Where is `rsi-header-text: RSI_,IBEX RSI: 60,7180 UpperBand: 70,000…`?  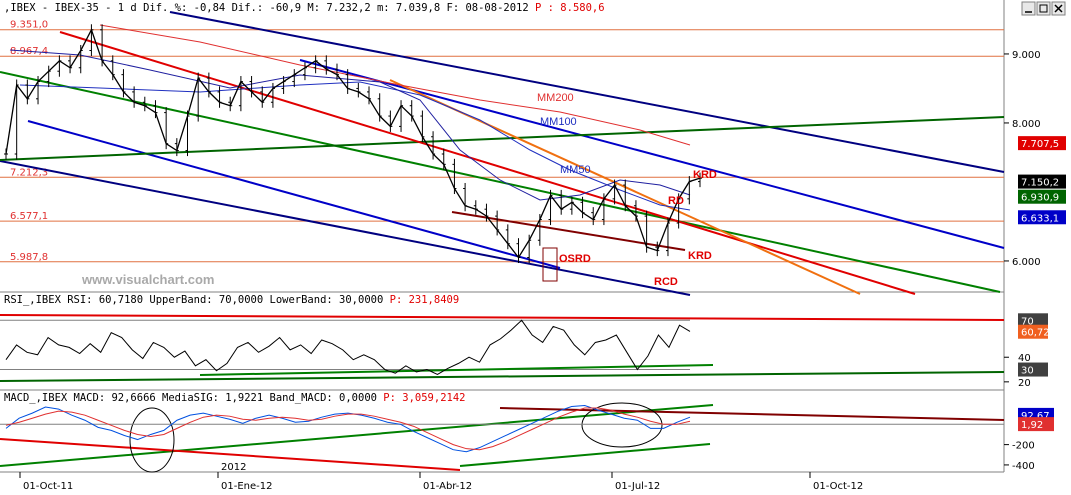
rsi-header-text: RSI_,IBEX RSI: 60,7180 UpperBand: 70,000… is located at coordinates (231, 300).